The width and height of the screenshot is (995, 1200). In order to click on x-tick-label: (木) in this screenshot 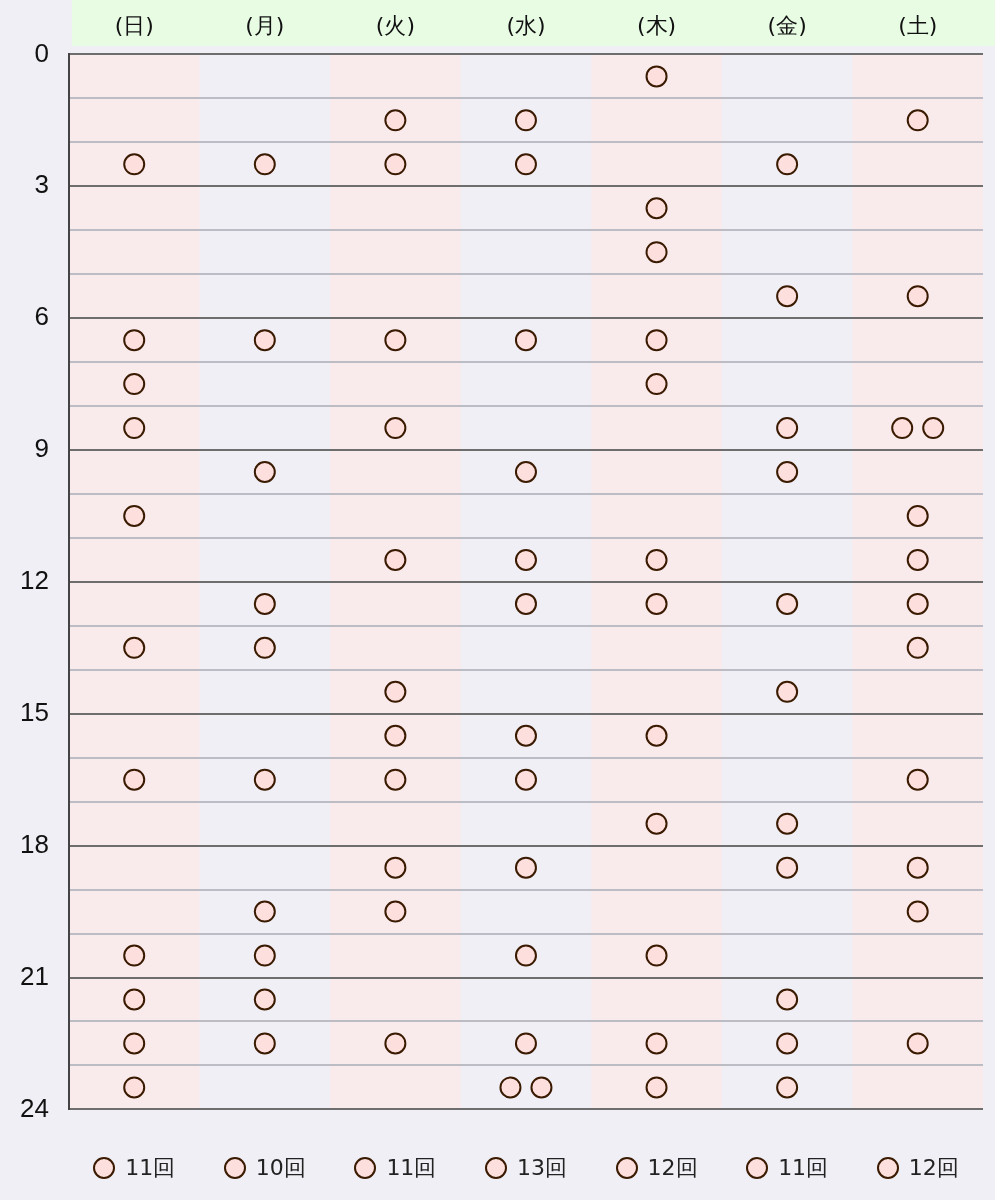, I will do `click(656, 25)`.